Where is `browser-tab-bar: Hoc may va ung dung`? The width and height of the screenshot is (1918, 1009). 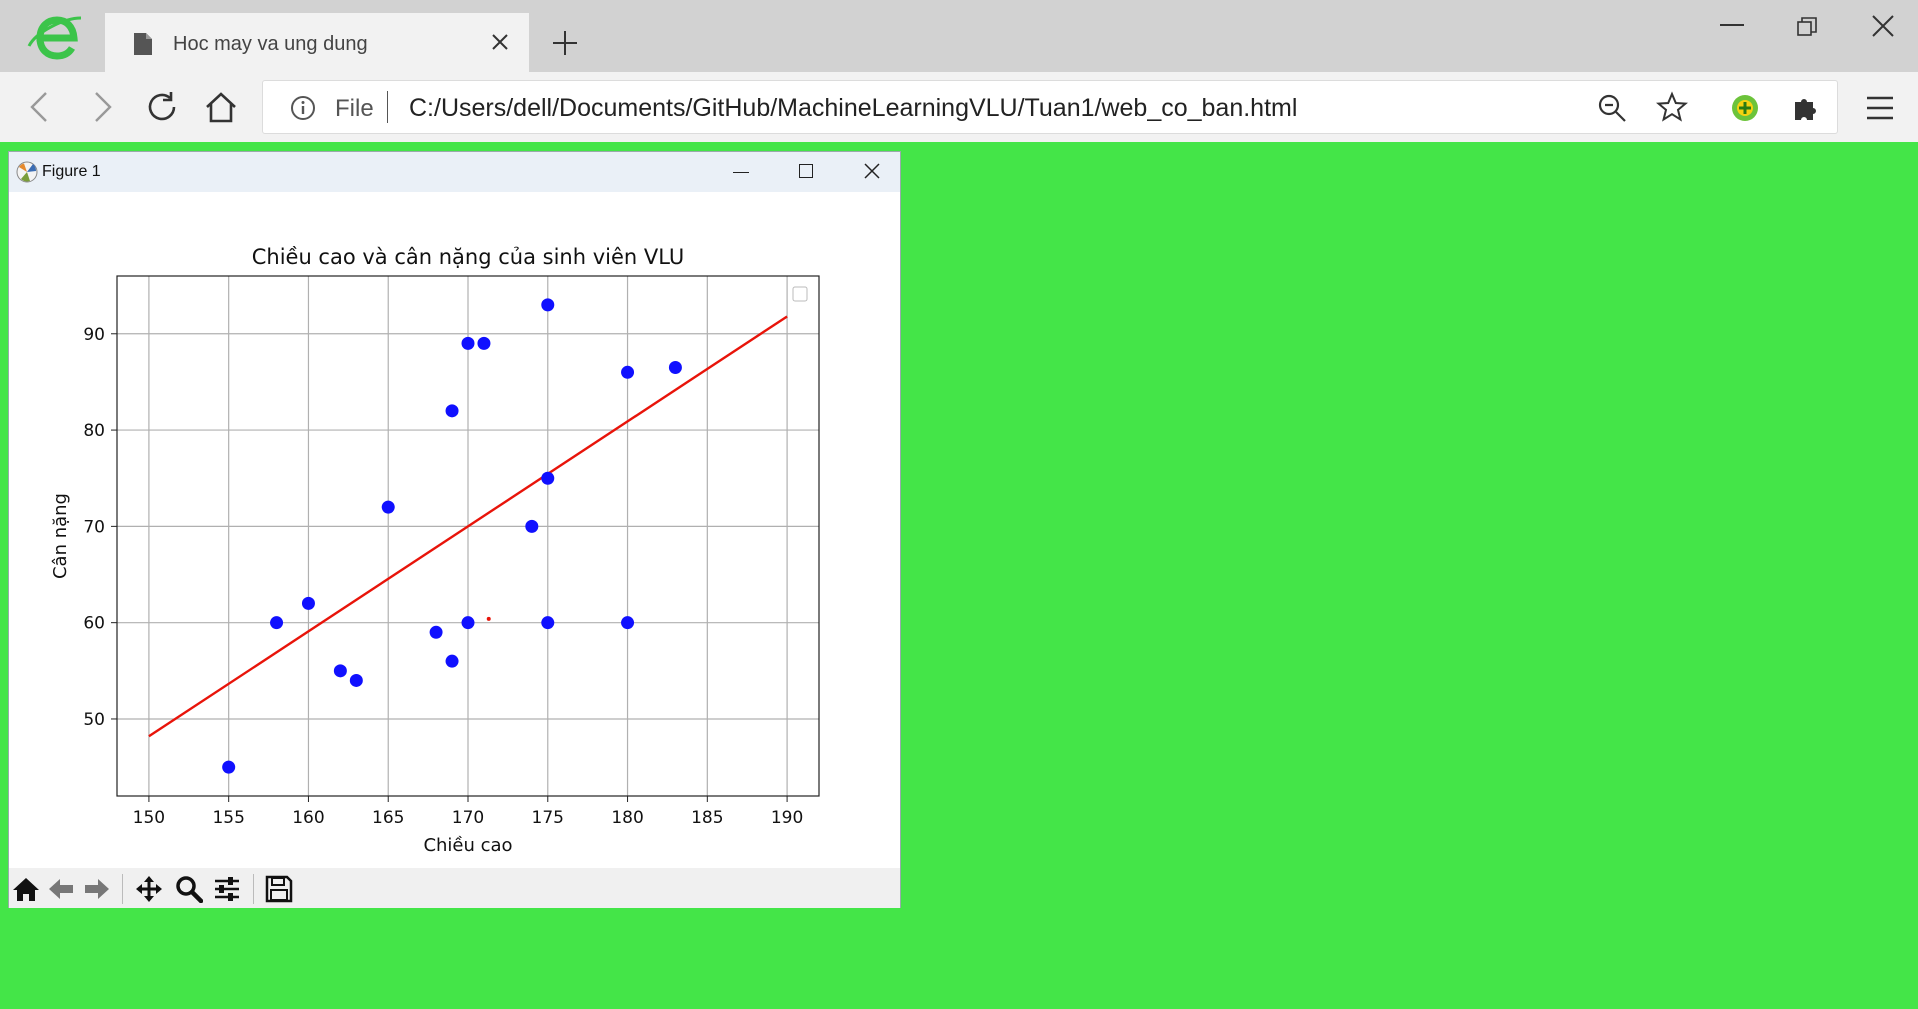 browser-tab-bar: Hoc may va ung dung is located at coordinates (959, 36).